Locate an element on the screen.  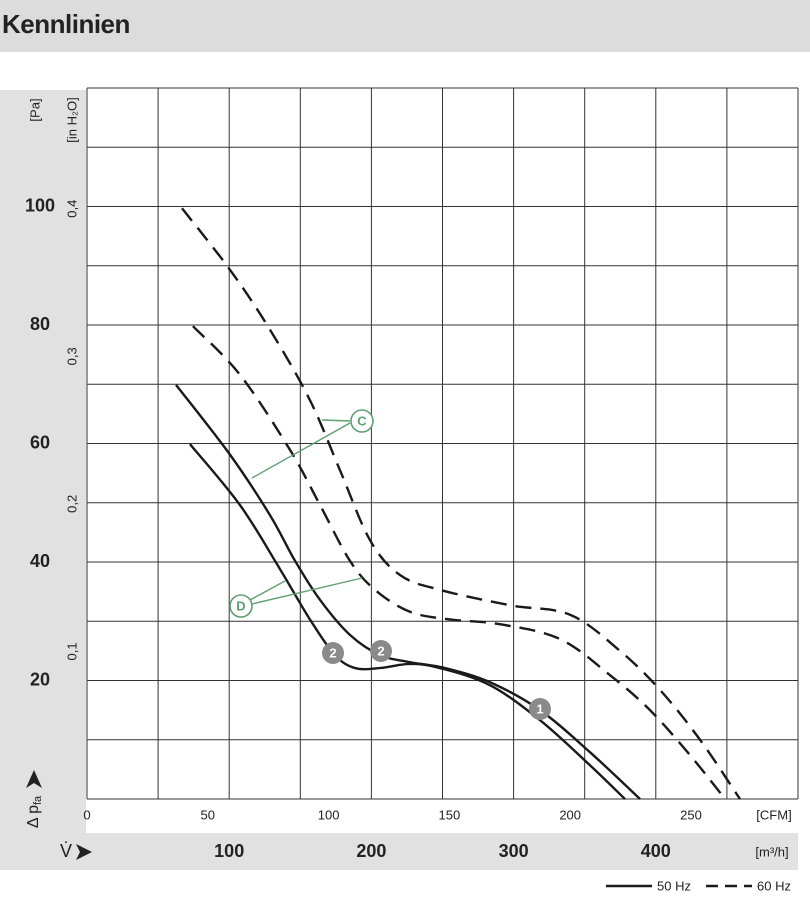
y-tick-label: 80 is located at coordinates (40, 324).